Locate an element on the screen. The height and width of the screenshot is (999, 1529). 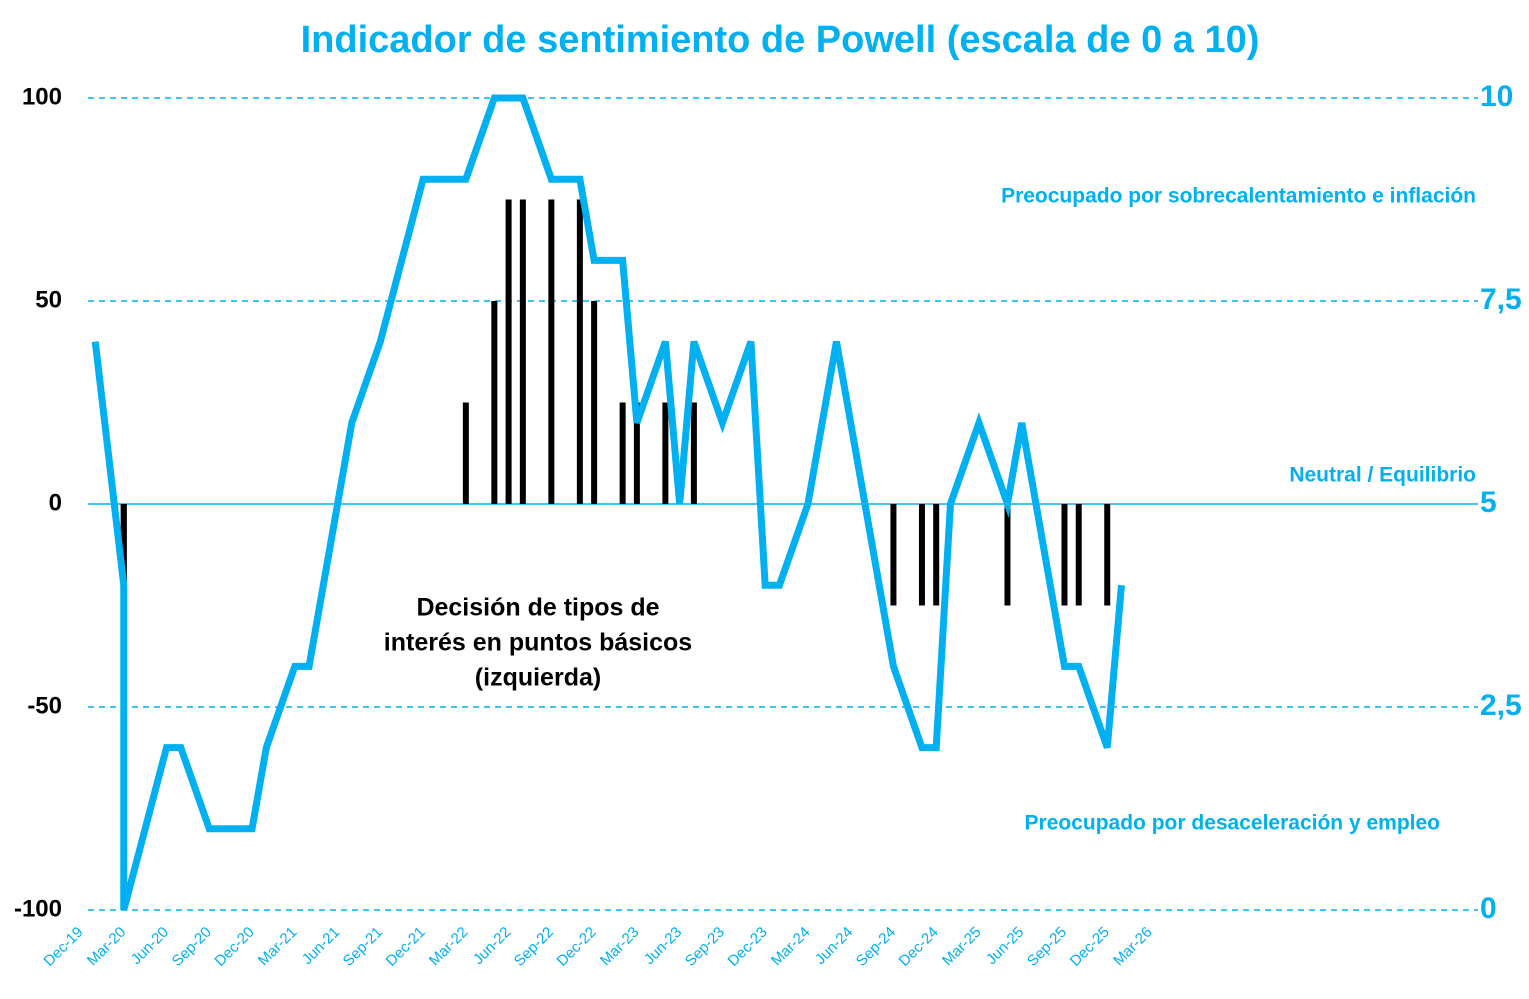
x-tick-label: Dec-25 is located at coordinates (1090, 947).